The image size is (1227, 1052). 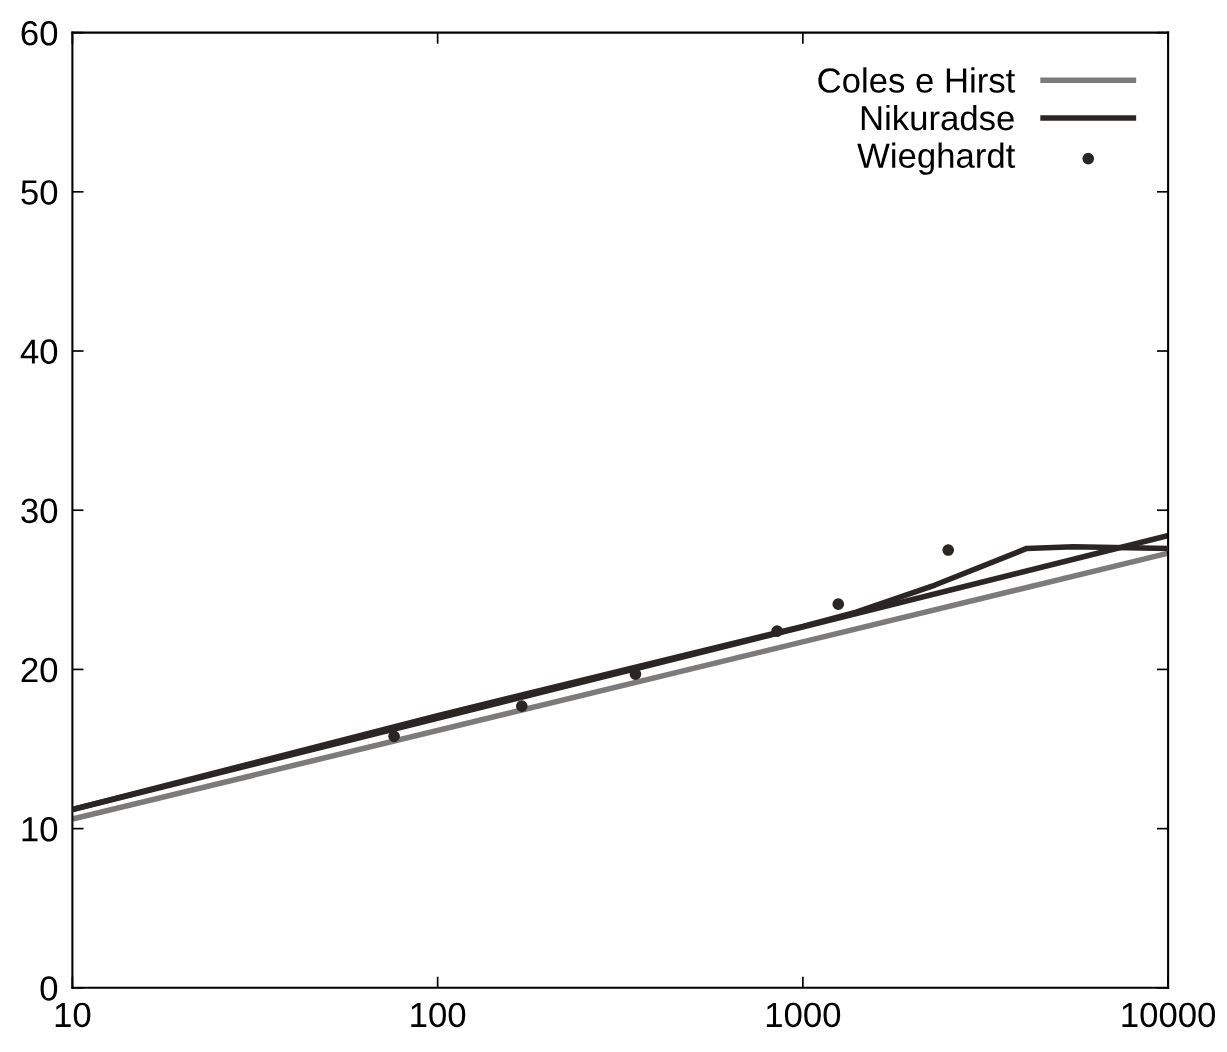 What do you see at coordinates (39, 351) in the screenshot?
I see `y-tick-label: 40` at bounding box center [39, 351].